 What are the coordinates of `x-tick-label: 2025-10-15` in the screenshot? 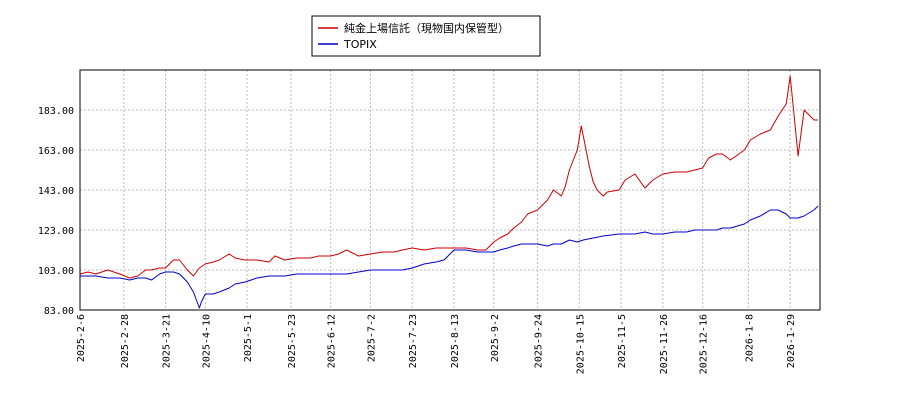 It's located at (580, 344).